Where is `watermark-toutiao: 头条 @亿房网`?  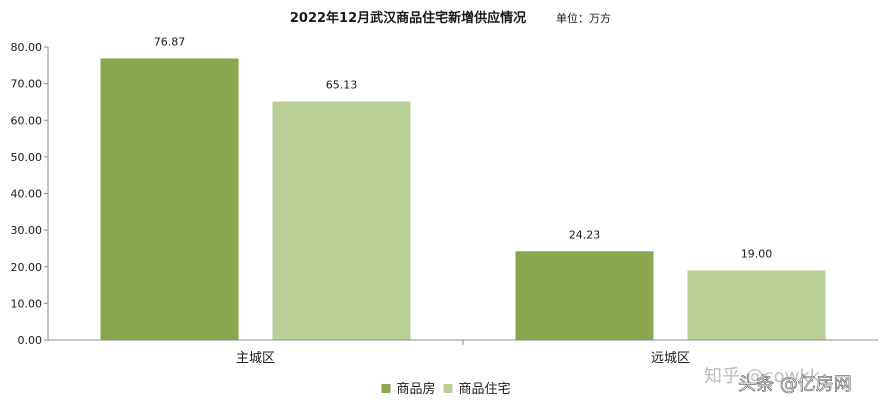 watermark-toutiao: 头条 @亿房网 is located at coordinates (795, 384).